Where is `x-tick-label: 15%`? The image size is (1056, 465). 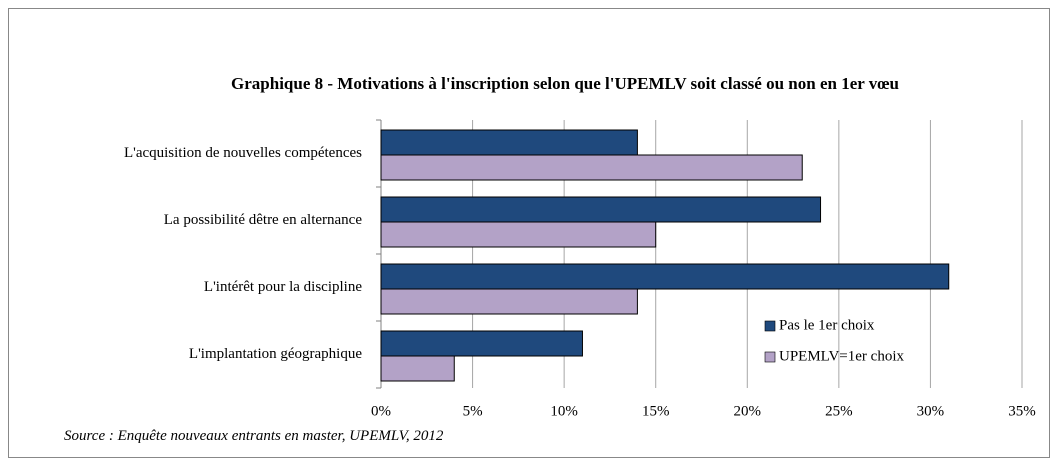 x-tick-label: 15% is located at coordinates (656, 411).